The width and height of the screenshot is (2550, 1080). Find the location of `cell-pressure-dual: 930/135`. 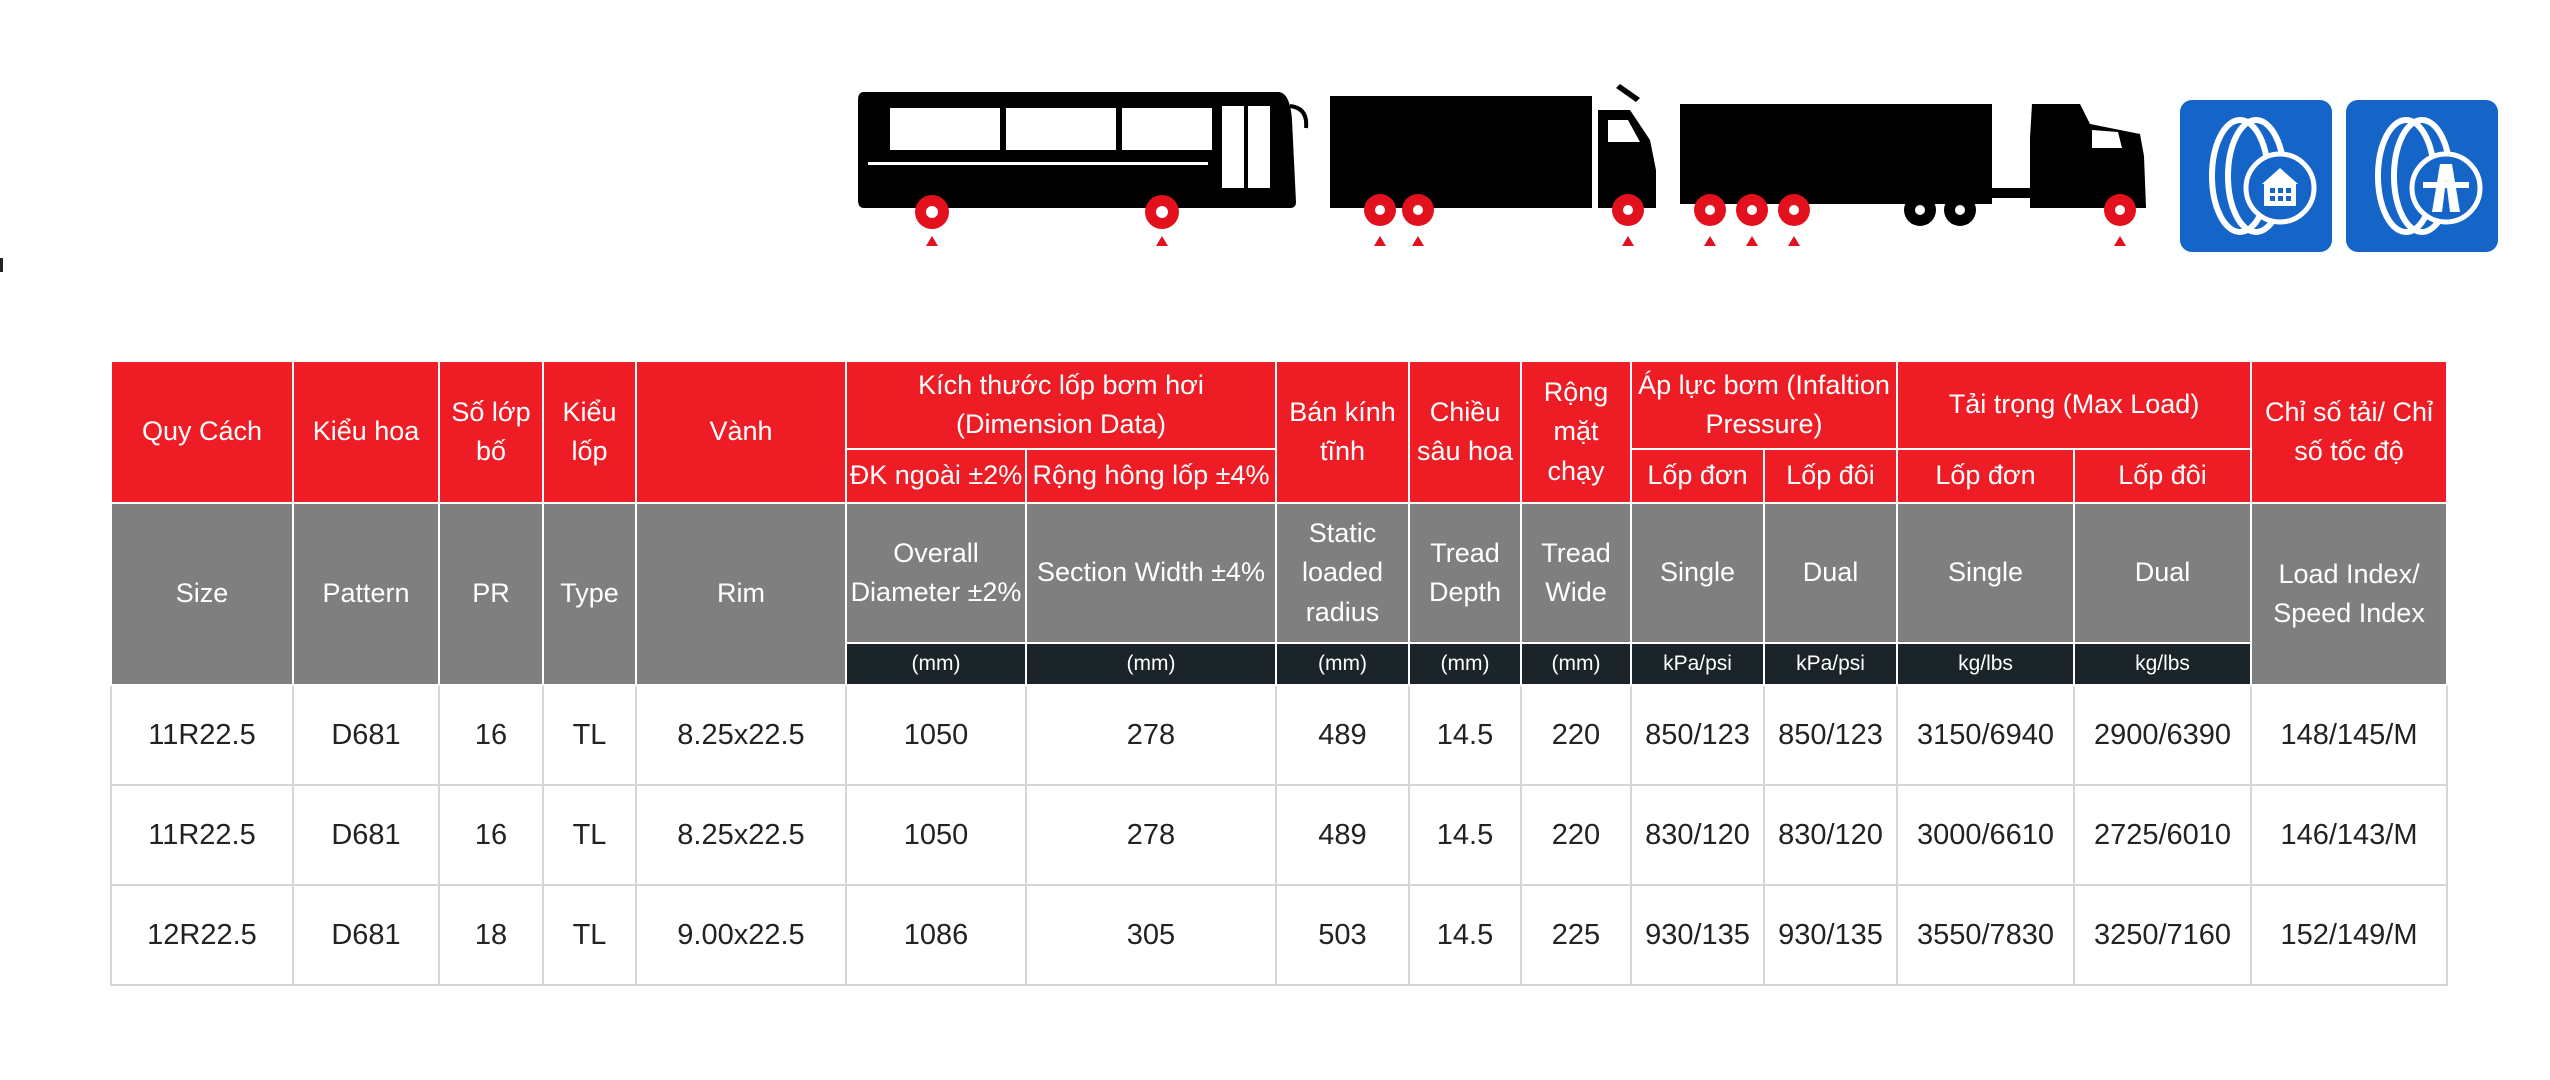

cell-pressure-dual: 930/135 is located at coordinates (1830, 935).